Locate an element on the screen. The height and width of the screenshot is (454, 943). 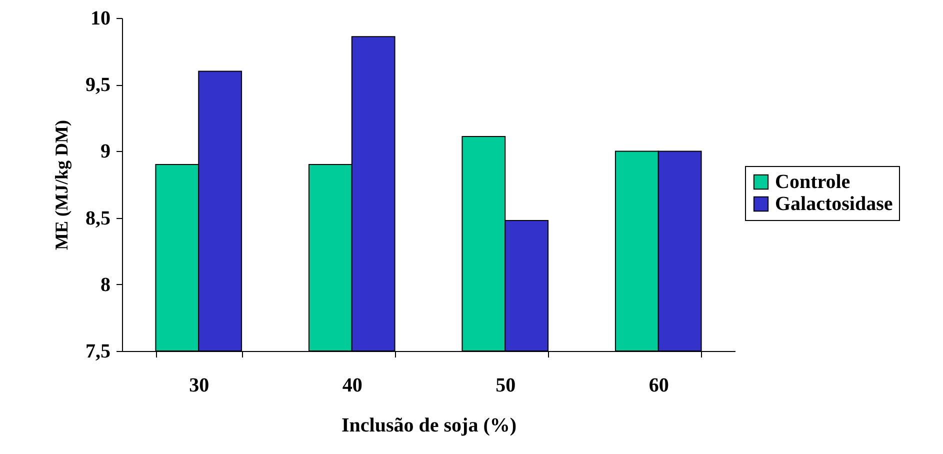
y-tick-label: 9,5 is located at coordinates (98, 85).